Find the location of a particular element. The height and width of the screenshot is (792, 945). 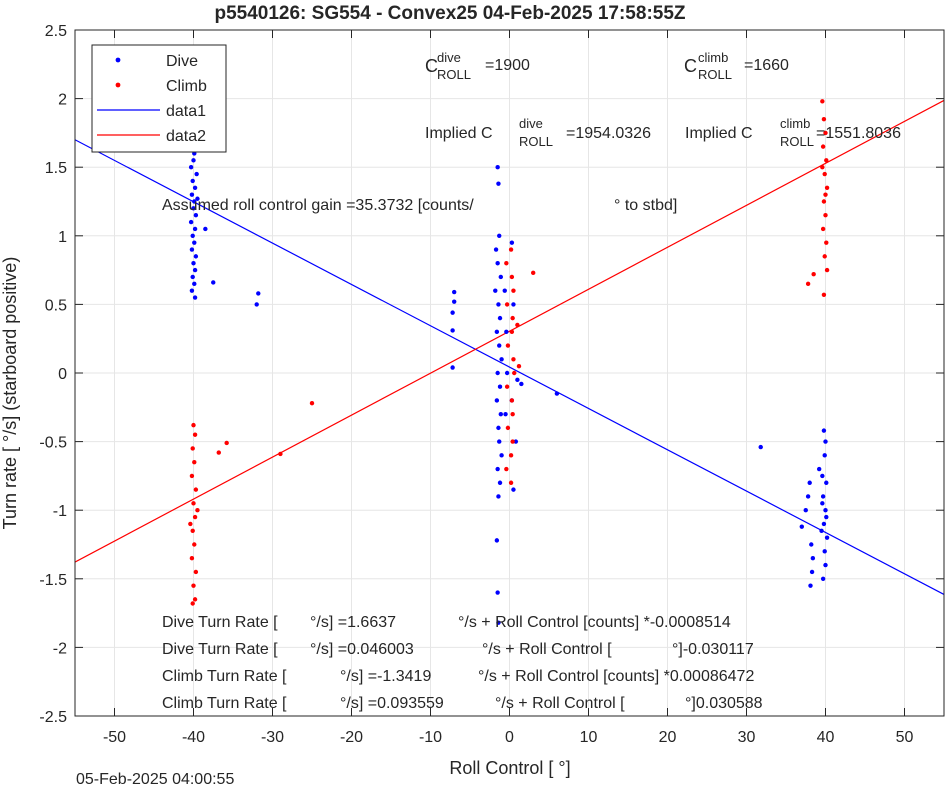

y-tick-label: 2 is located at coordinates (62, 100).